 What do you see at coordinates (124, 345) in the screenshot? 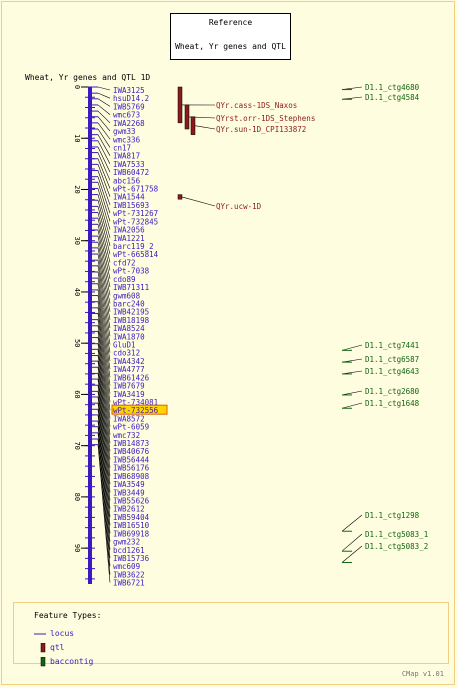
I see `marker-label: GluD1` at bounding box center [124, 345].